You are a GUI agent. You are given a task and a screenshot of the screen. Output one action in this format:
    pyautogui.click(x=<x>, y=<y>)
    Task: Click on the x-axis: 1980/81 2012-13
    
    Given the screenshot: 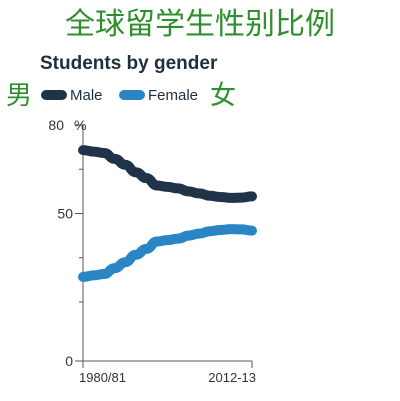 What is the action you would take?
    pyautogui.click(x=167, y=372)
    